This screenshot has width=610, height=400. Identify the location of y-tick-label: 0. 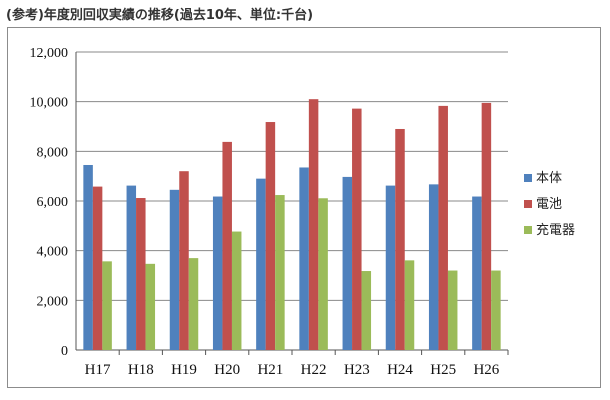
(64, 351).